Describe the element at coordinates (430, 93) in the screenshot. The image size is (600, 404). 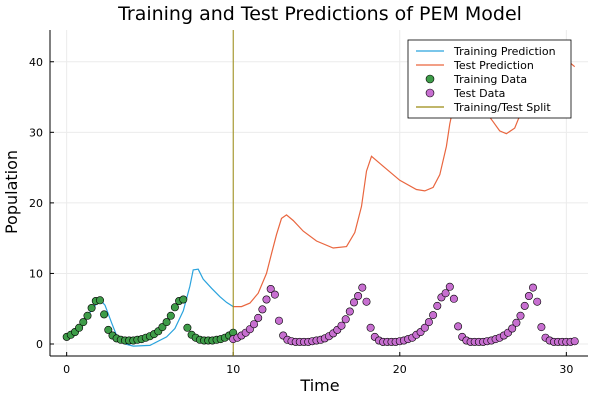
I see `legend-swatch-test-data` at that location.